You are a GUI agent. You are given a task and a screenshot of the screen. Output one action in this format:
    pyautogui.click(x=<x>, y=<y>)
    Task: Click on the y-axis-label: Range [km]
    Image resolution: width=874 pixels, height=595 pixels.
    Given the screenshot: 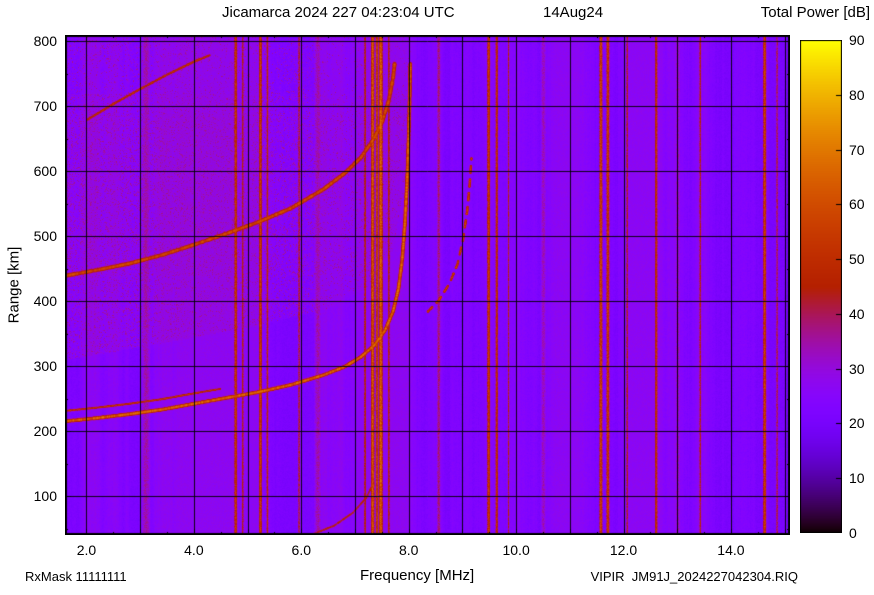 What is the action you would take?
    pyautogui.click(x=14, y=285)
    